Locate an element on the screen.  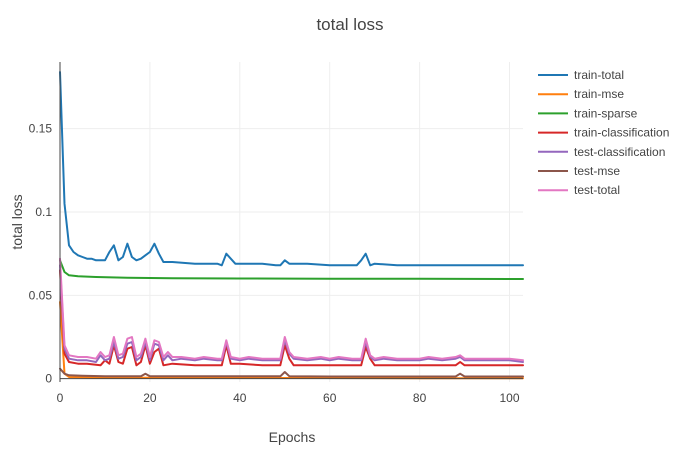
y-tick-label: 0.05 is located at coordinates (41, 295).